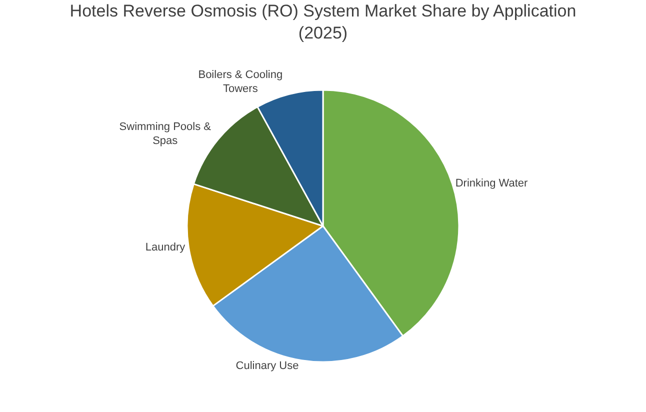 This screenshot has height=412, width=646. Describe the element at coordinates (240, 82) in the screenshot. I see `slice-label: Boilers & Cooling Towers` at that location.